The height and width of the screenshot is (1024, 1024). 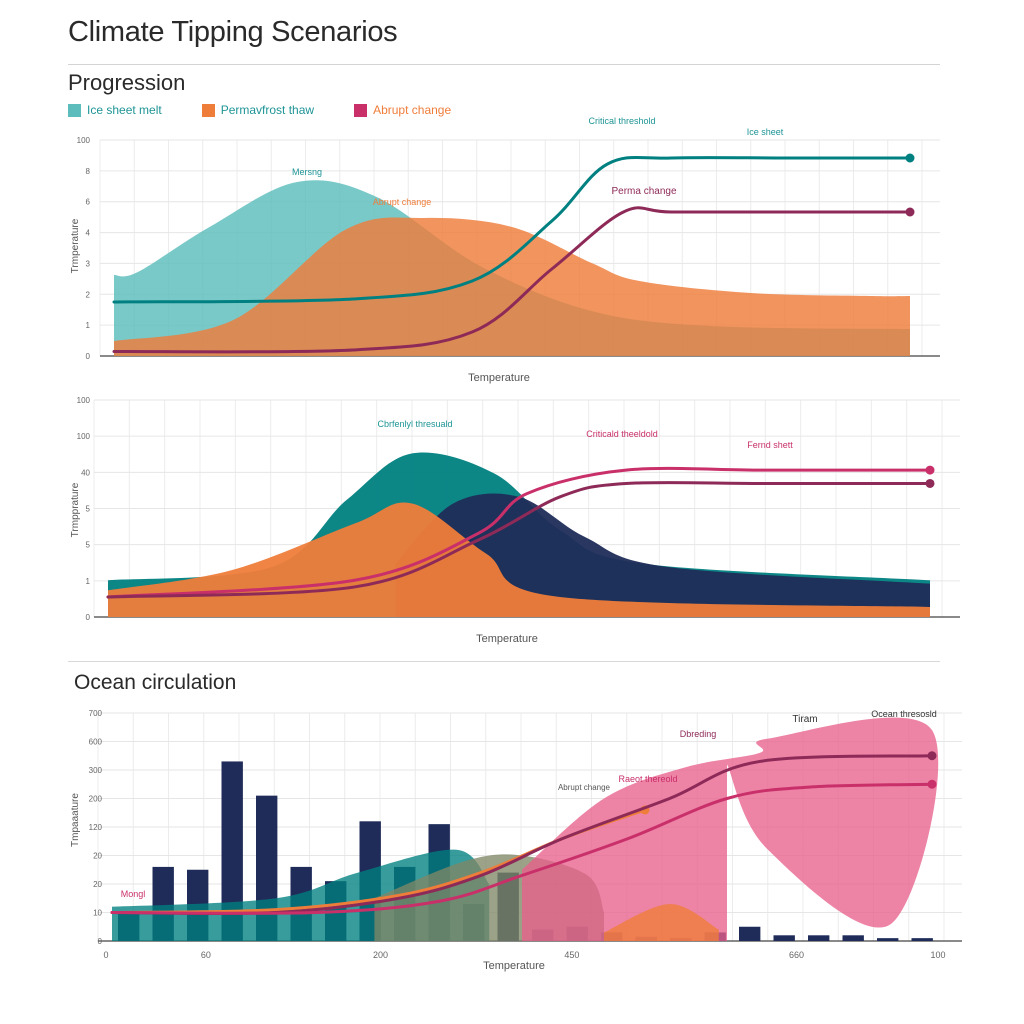 I want to click on annotation-critical-threshold-text: Critical threshold, so click(x=621, y=121).